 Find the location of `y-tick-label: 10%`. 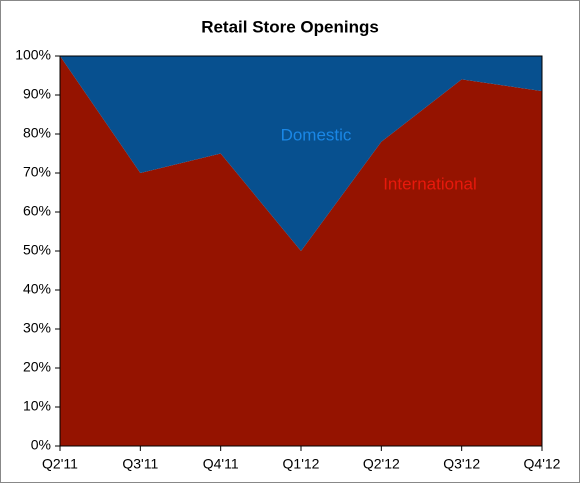

y-tick-label: 10% is located at coordinates (37, 406).